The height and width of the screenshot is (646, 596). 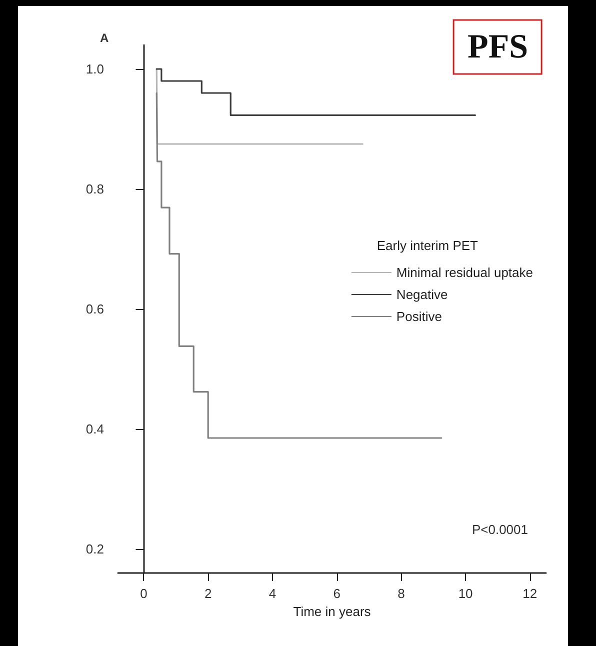 I want to click on y-tick-label: 1.0, so click(x=95, y=69).